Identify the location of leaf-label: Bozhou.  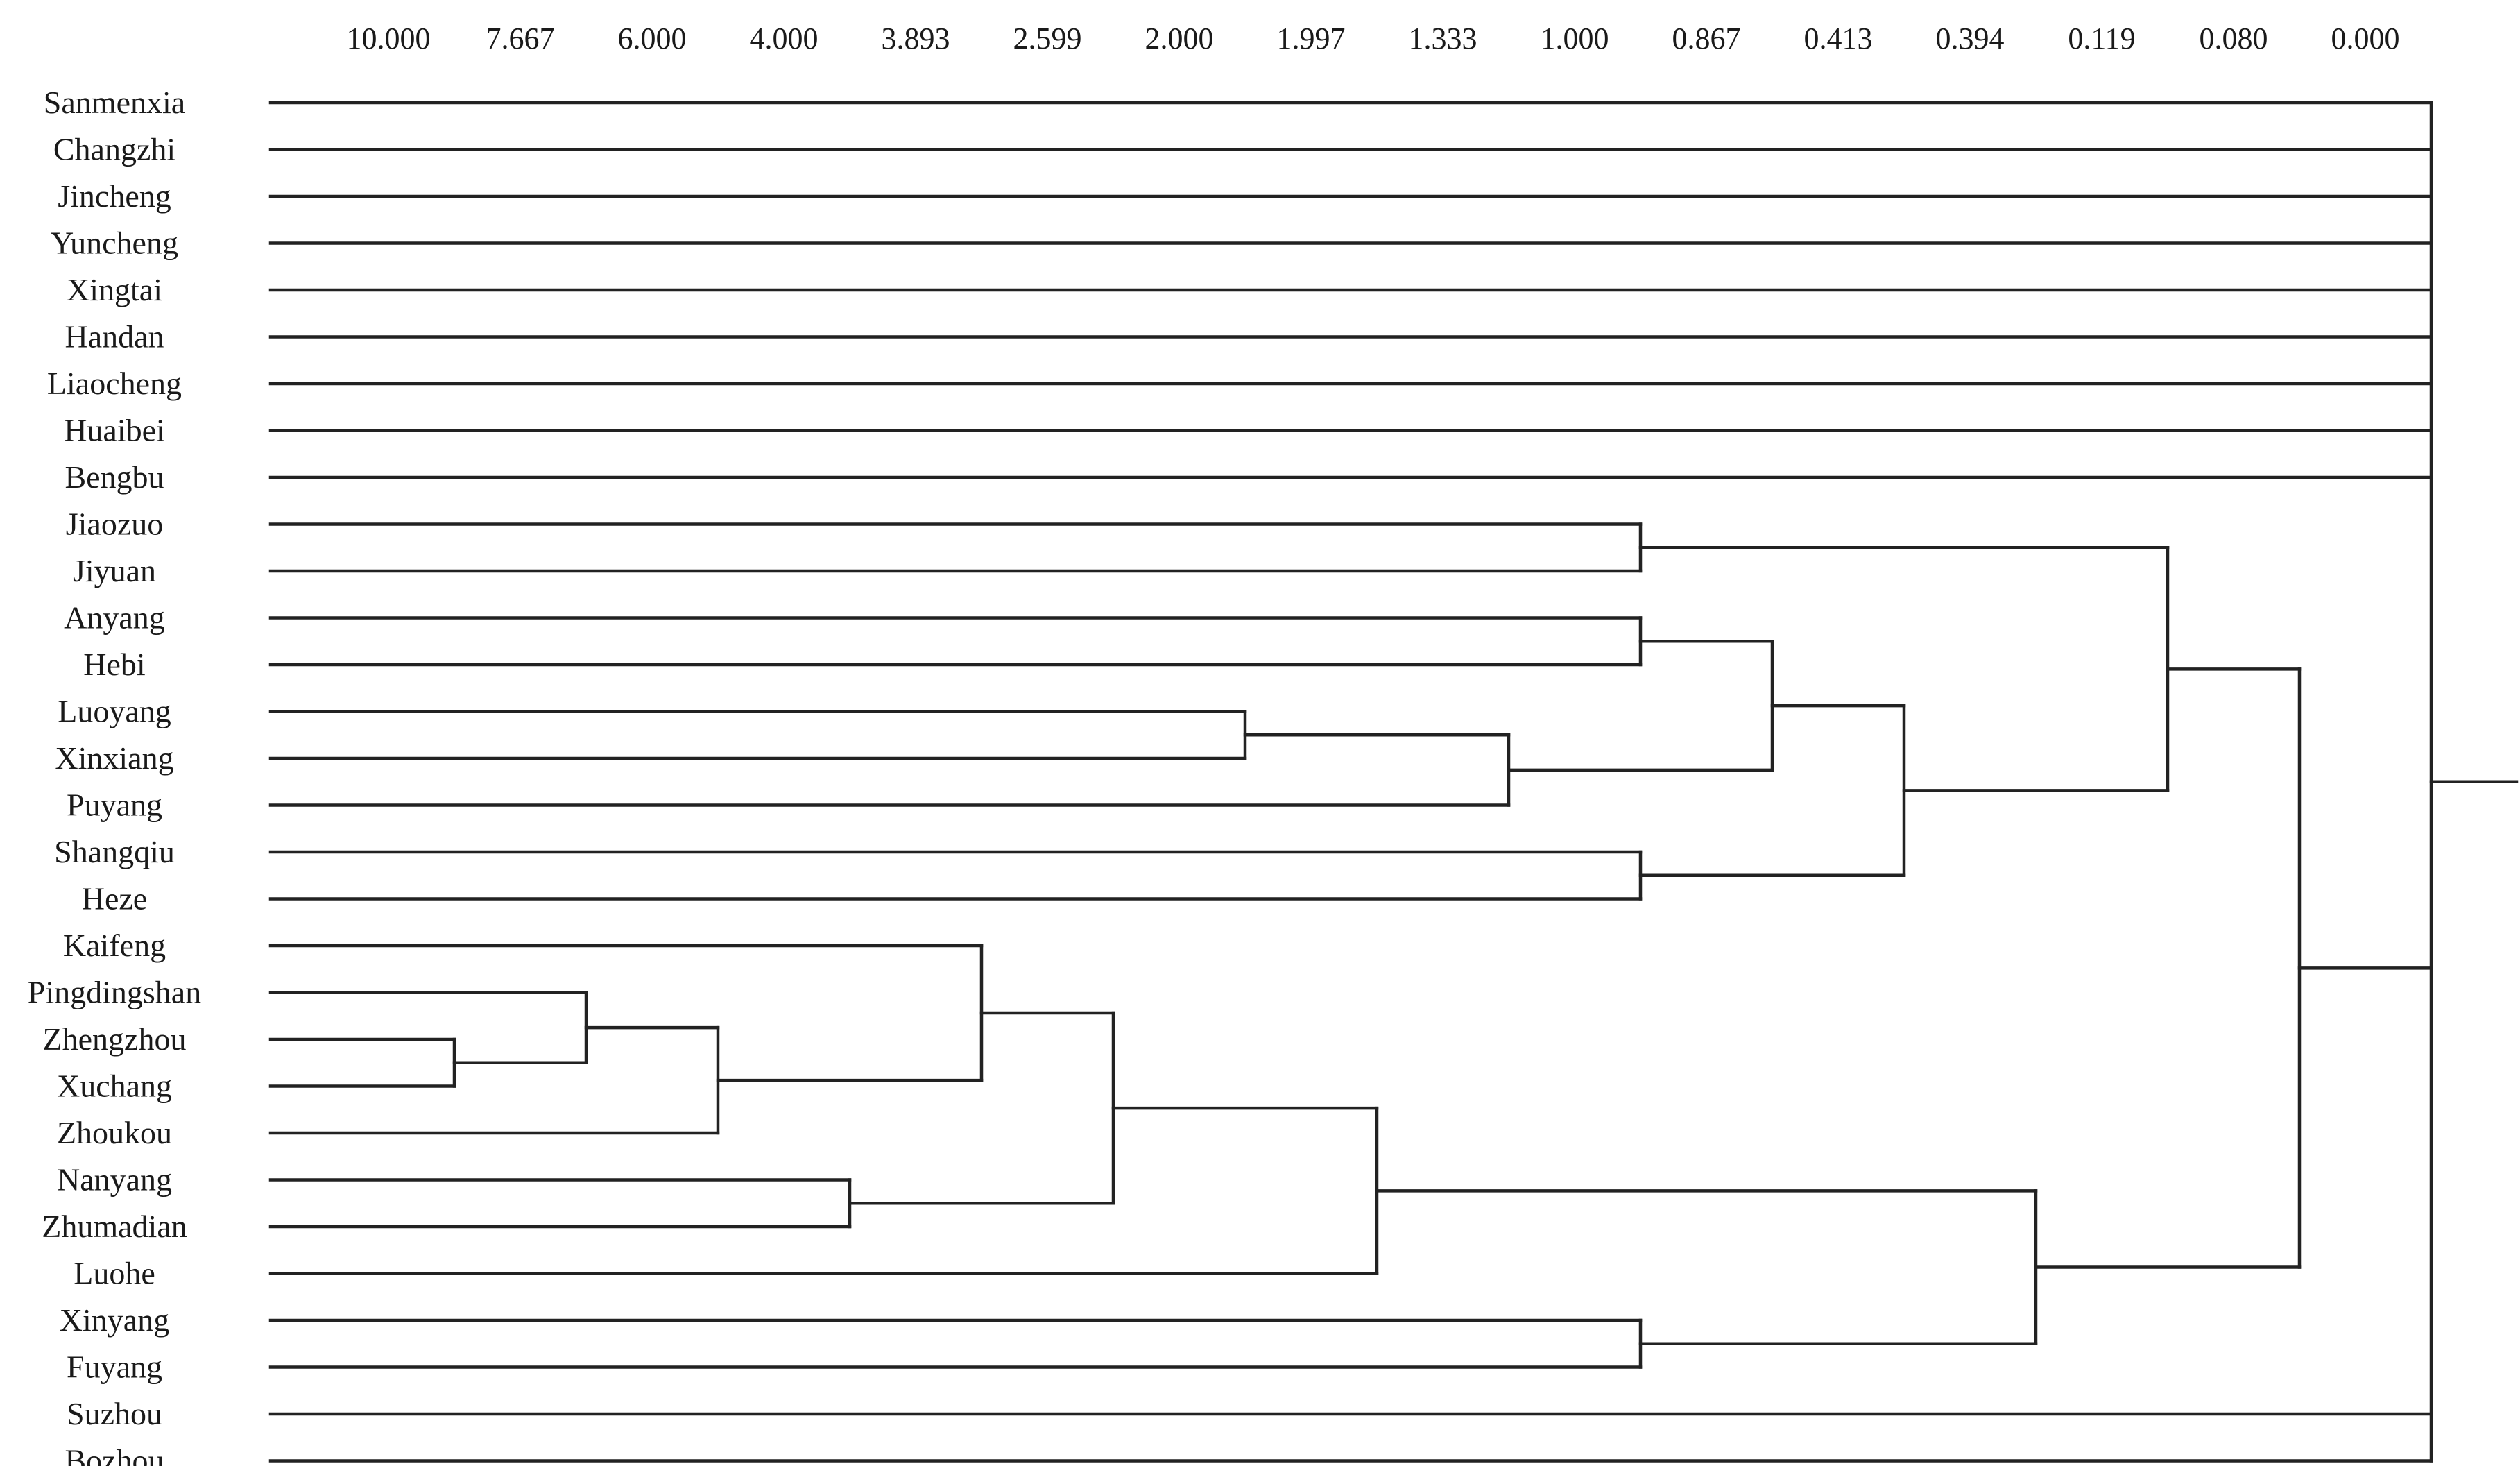
(114, 1454).